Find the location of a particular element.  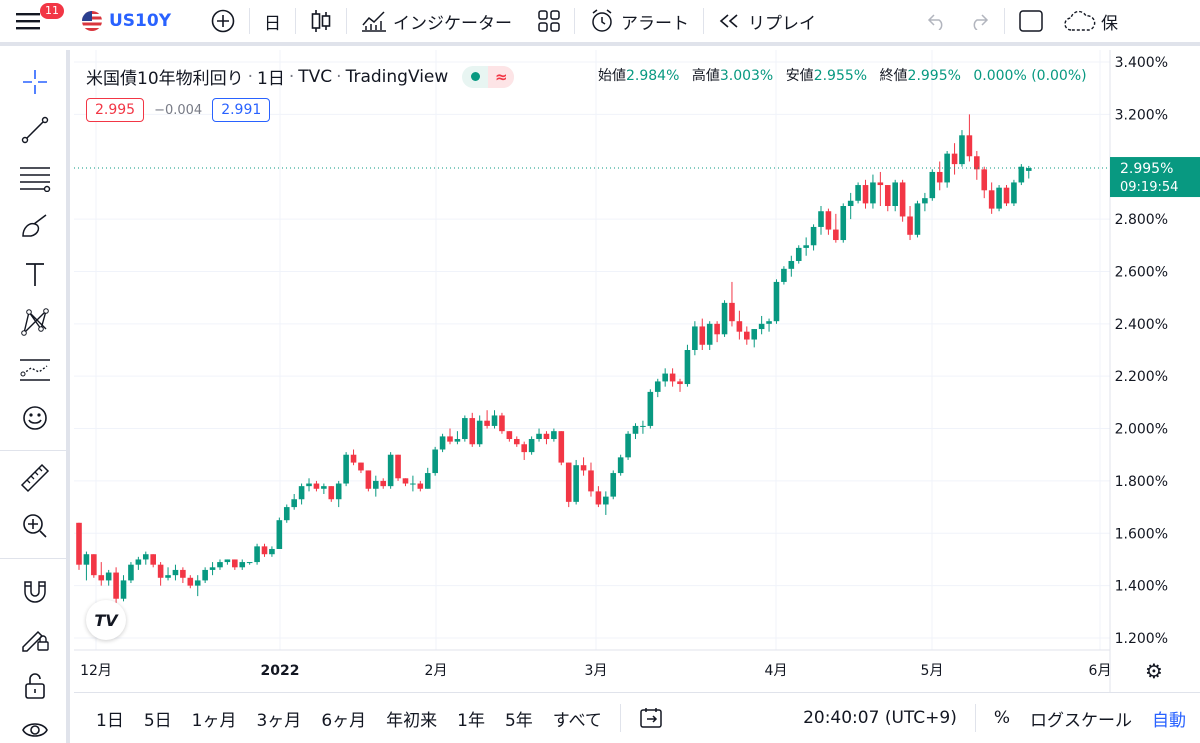

undo-button is located at coordinates (937, 21).